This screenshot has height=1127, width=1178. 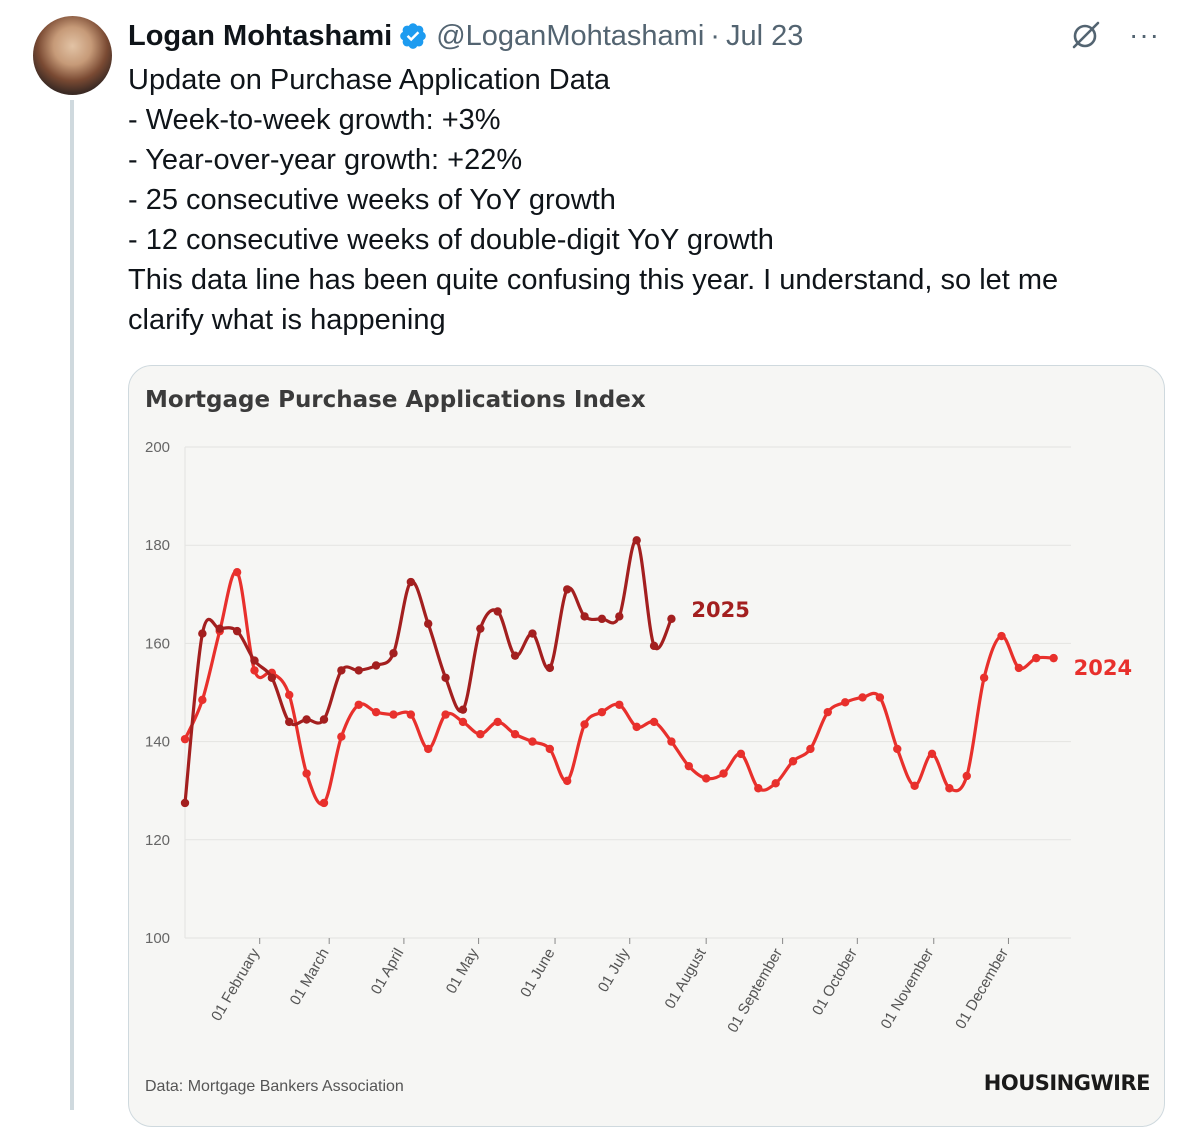 I want to click on author-name: Logan Mohtashami, so click(x=260, y=35).